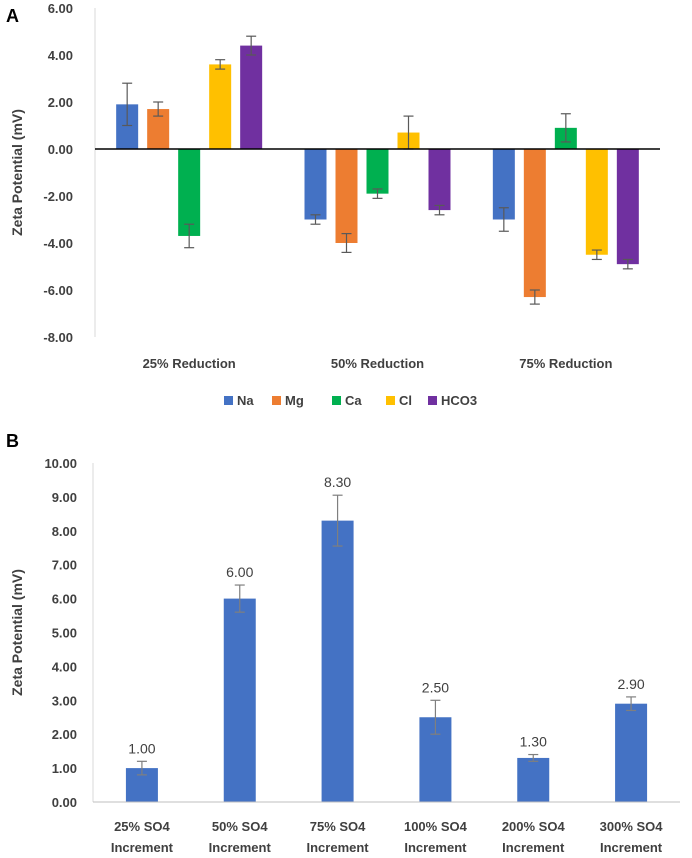 The height and width of the screenshot is (858, 692). Describe the element at coordinates (405, 400) in the screenshot. I see `legend-label-cl: Cl` at that location.